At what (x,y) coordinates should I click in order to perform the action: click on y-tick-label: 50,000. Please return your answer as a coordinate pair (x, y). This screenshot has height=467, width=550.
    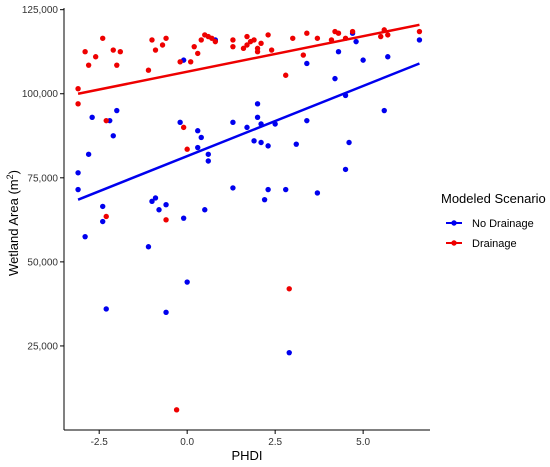
    Looking at the image, I should click on (42, 262).